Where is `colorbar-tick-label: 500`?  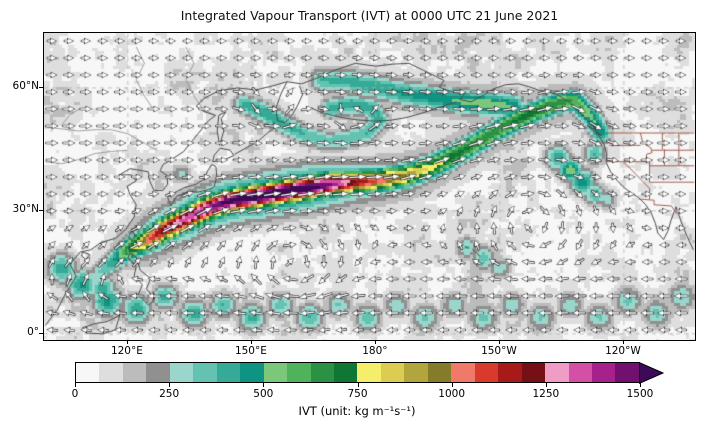 colorbar-tick-label: 500 is located at coordinates (263, 394).